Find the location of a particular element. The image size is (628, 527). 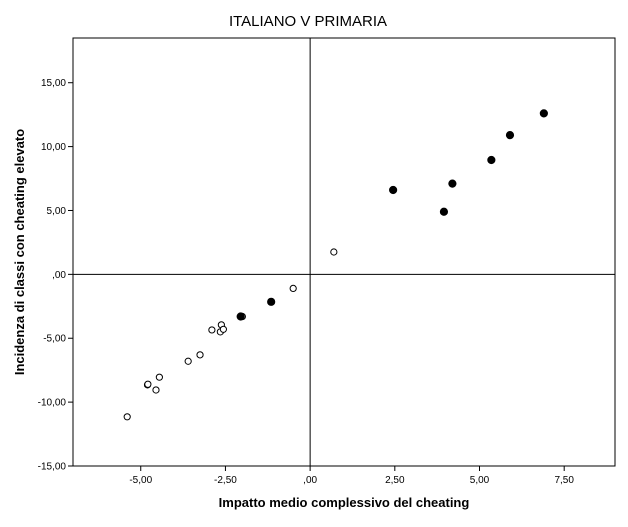

y-axis-ticks: -15,00 -10,00 -5,00 ,00 5,00 10,00 15,00 is located at coordinates (55, 275).